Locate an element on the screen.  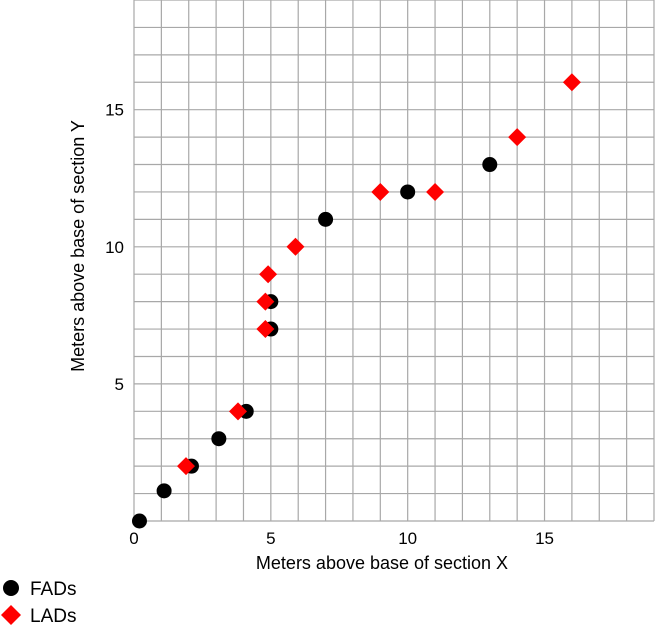
legend: FADs LADs is located at coordinates (38, 603).